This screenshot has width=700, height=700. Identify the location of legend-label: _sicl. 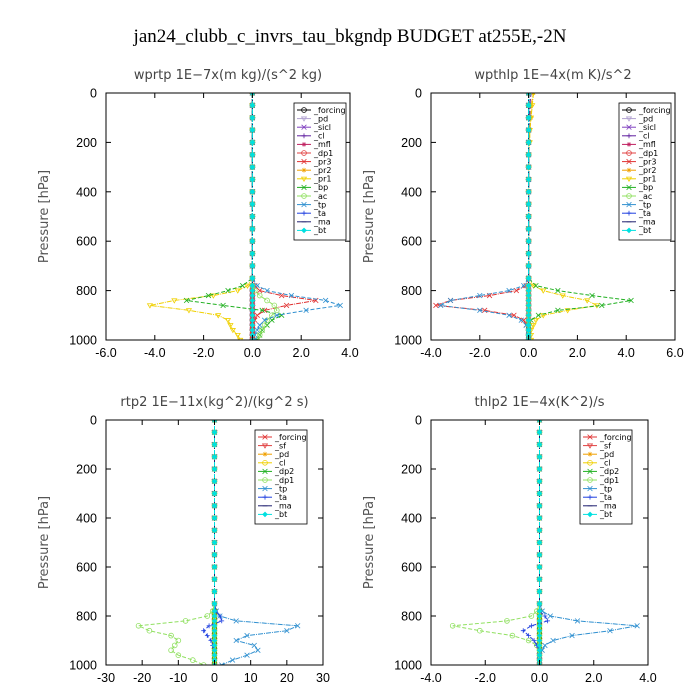
(647, 127).